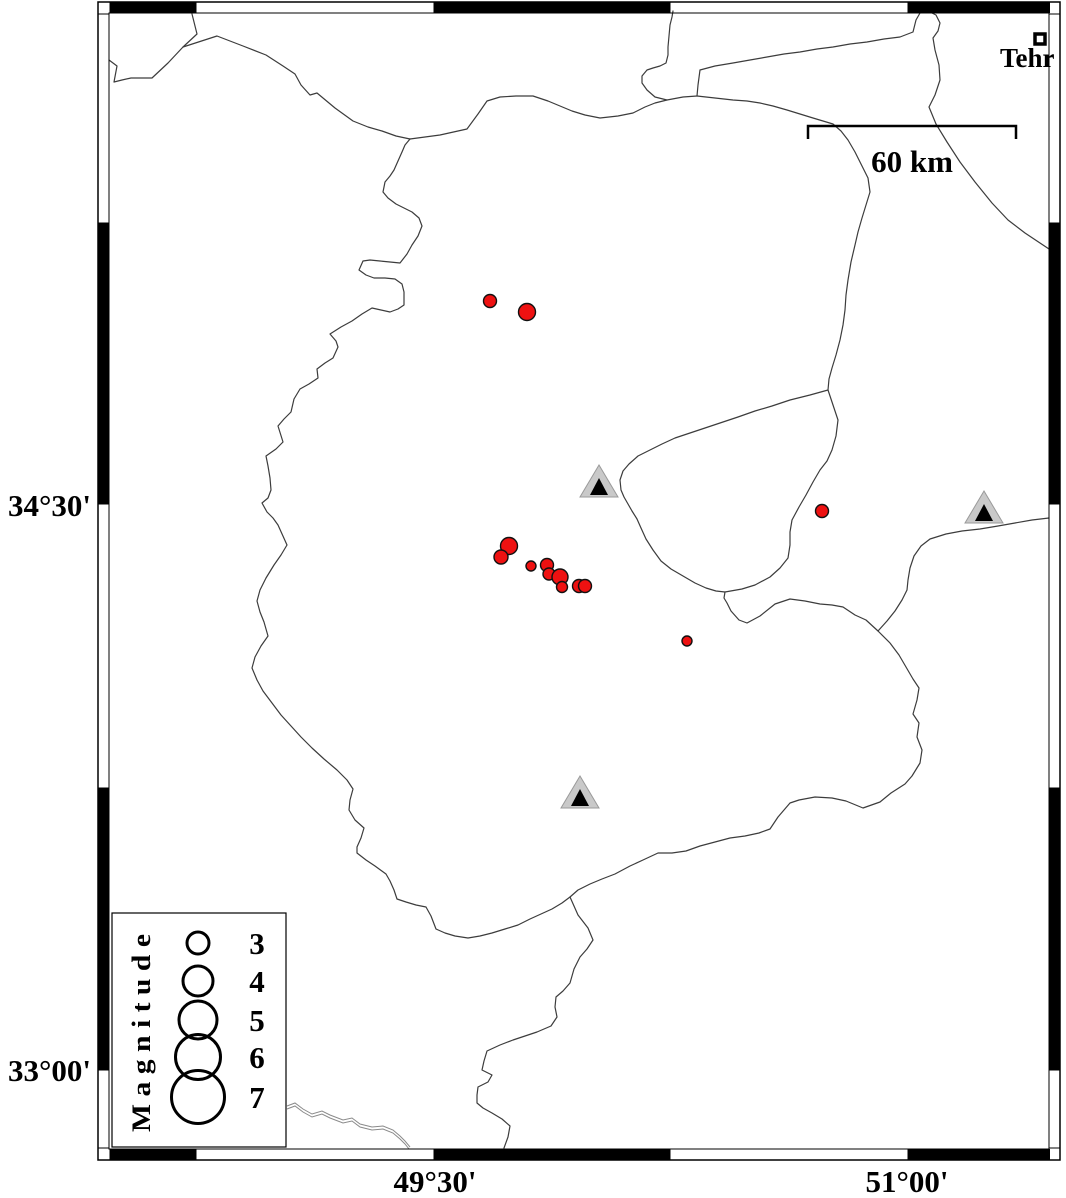 The height and width of the screenshot is (1198, 1066). Describe the element at coordinates (49, 505) in the screenshot. I see `axis-label-latitude: 34°30'` at that location.